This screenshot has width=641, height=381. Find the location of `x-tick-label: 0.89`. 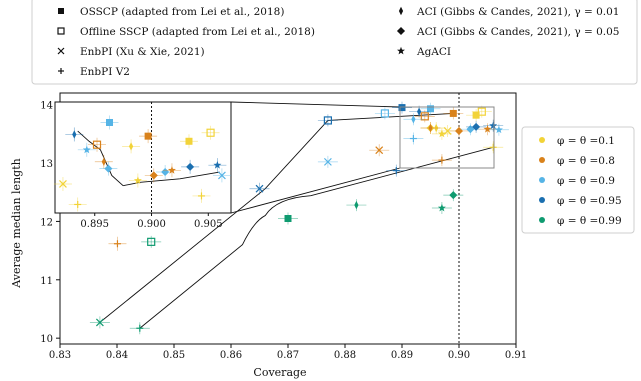

x-tick-label: 0.89 is located at coordinates (402, 355).